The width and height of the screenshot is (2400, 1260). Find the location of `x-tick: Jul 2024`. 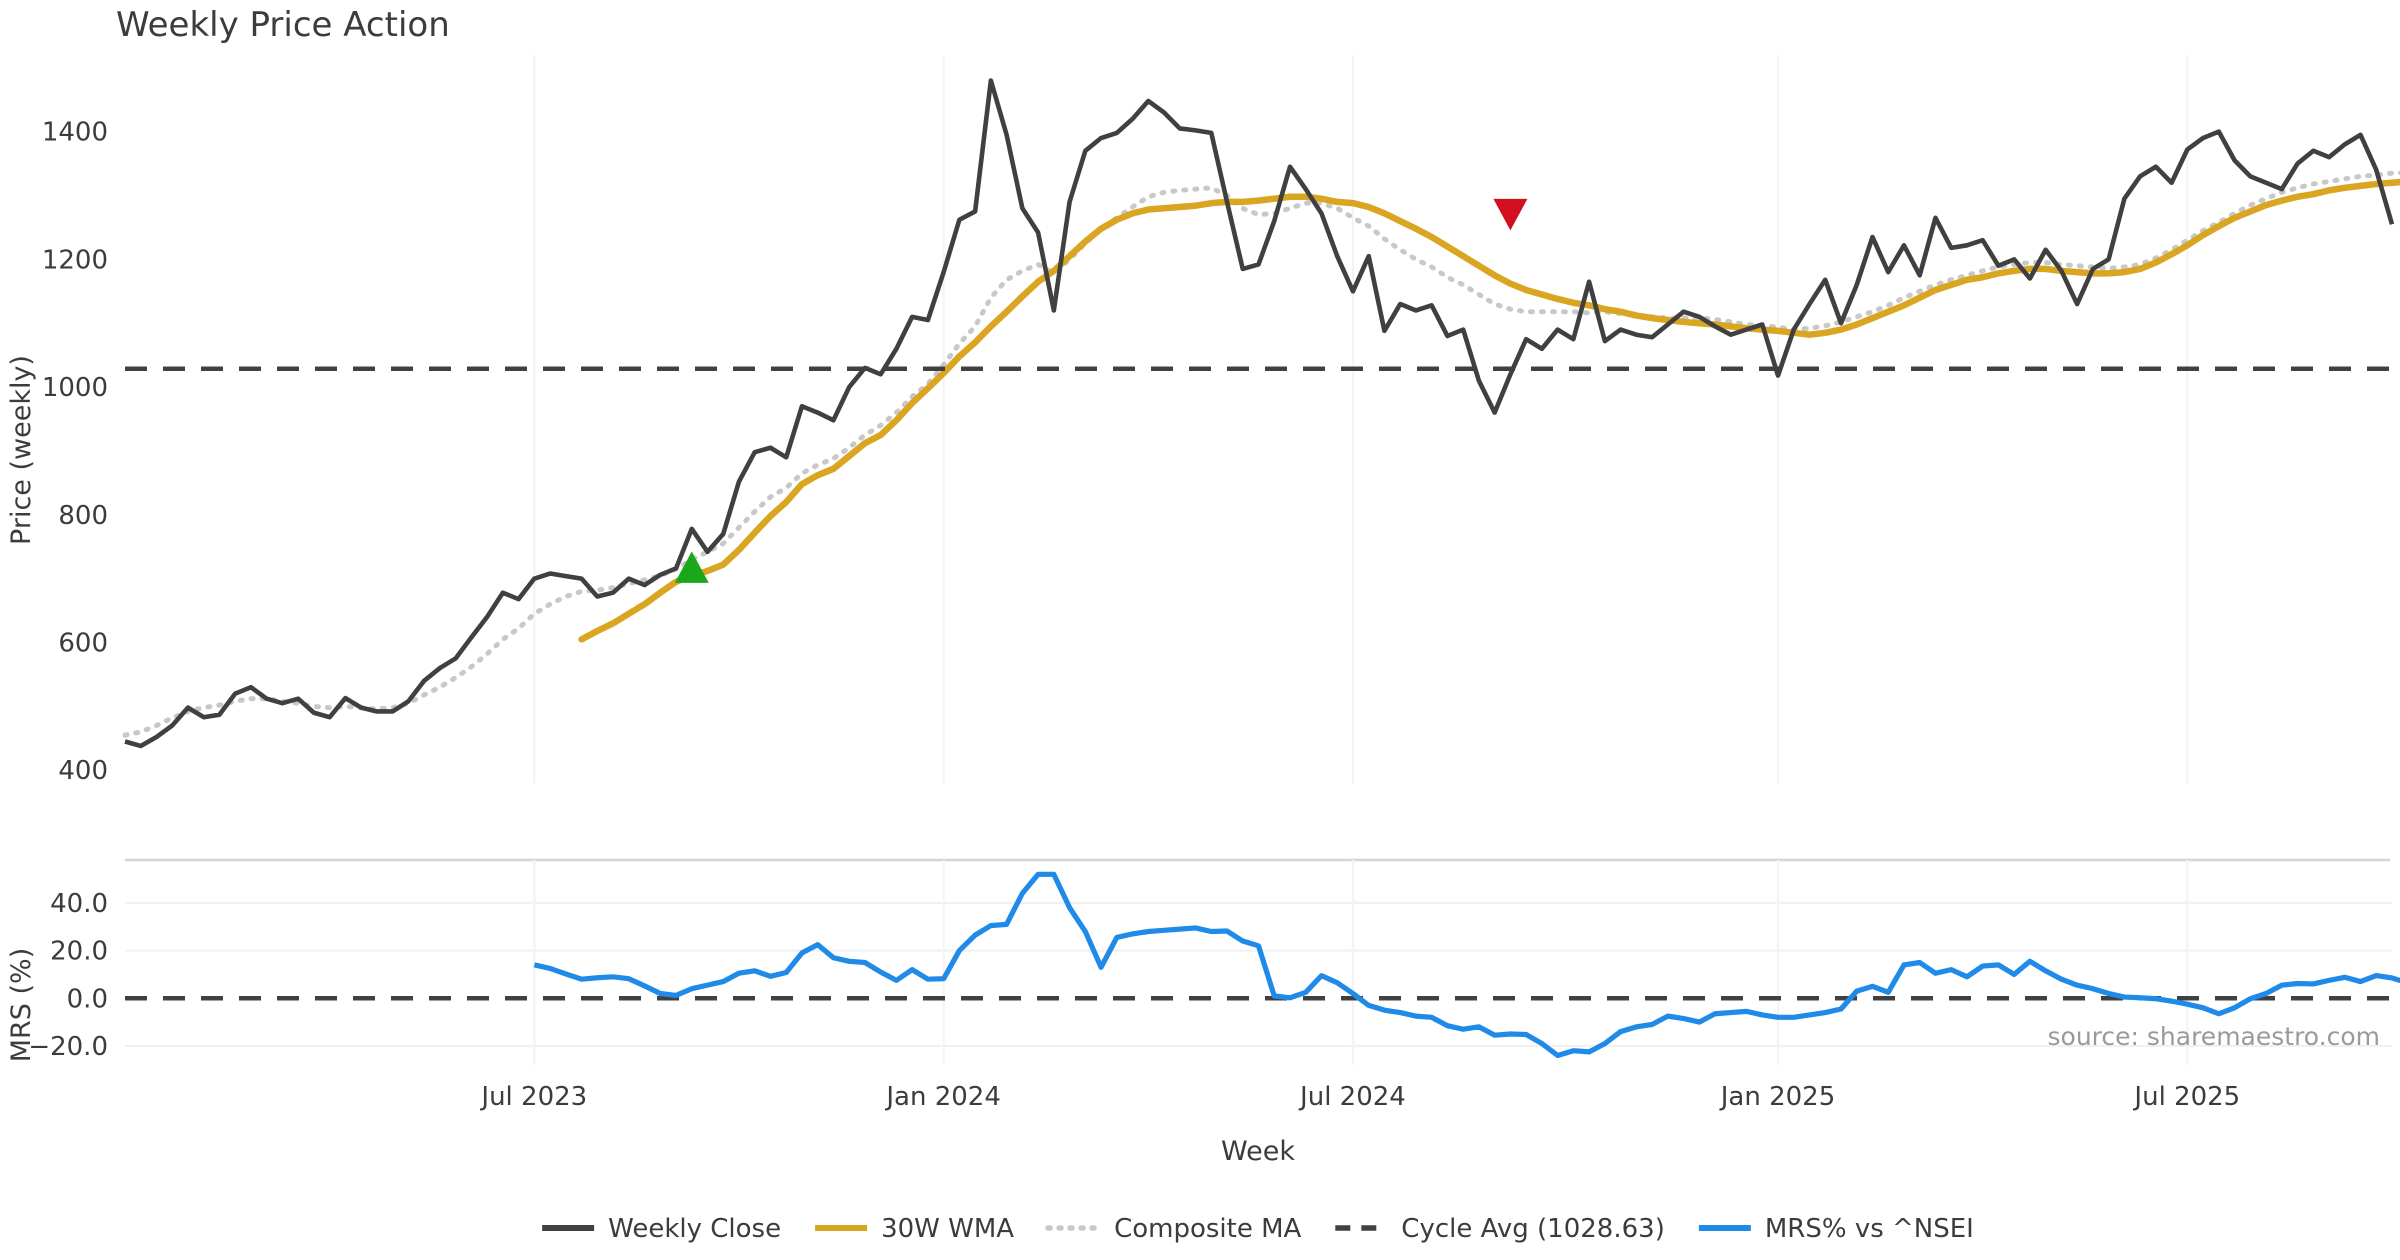

x-tick: Jul 2024 is located at coordinates (1352, 1097).